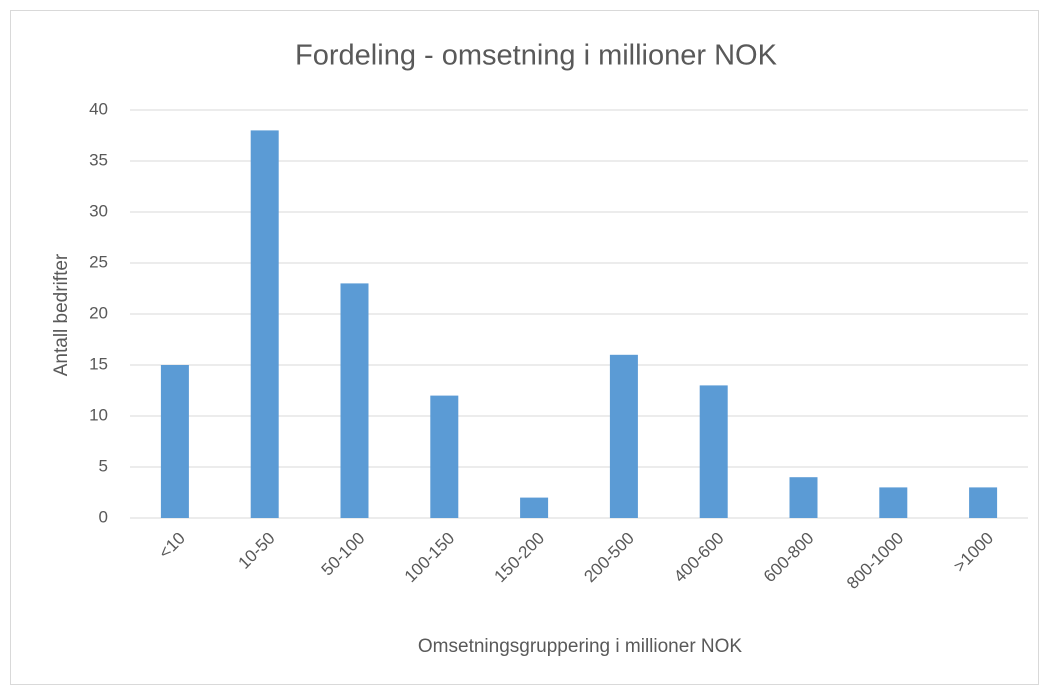  What do you see at coordinates (98, 312) in the screenshot?
I see `y-tick-label: 20` at bounding box center [98, 312].